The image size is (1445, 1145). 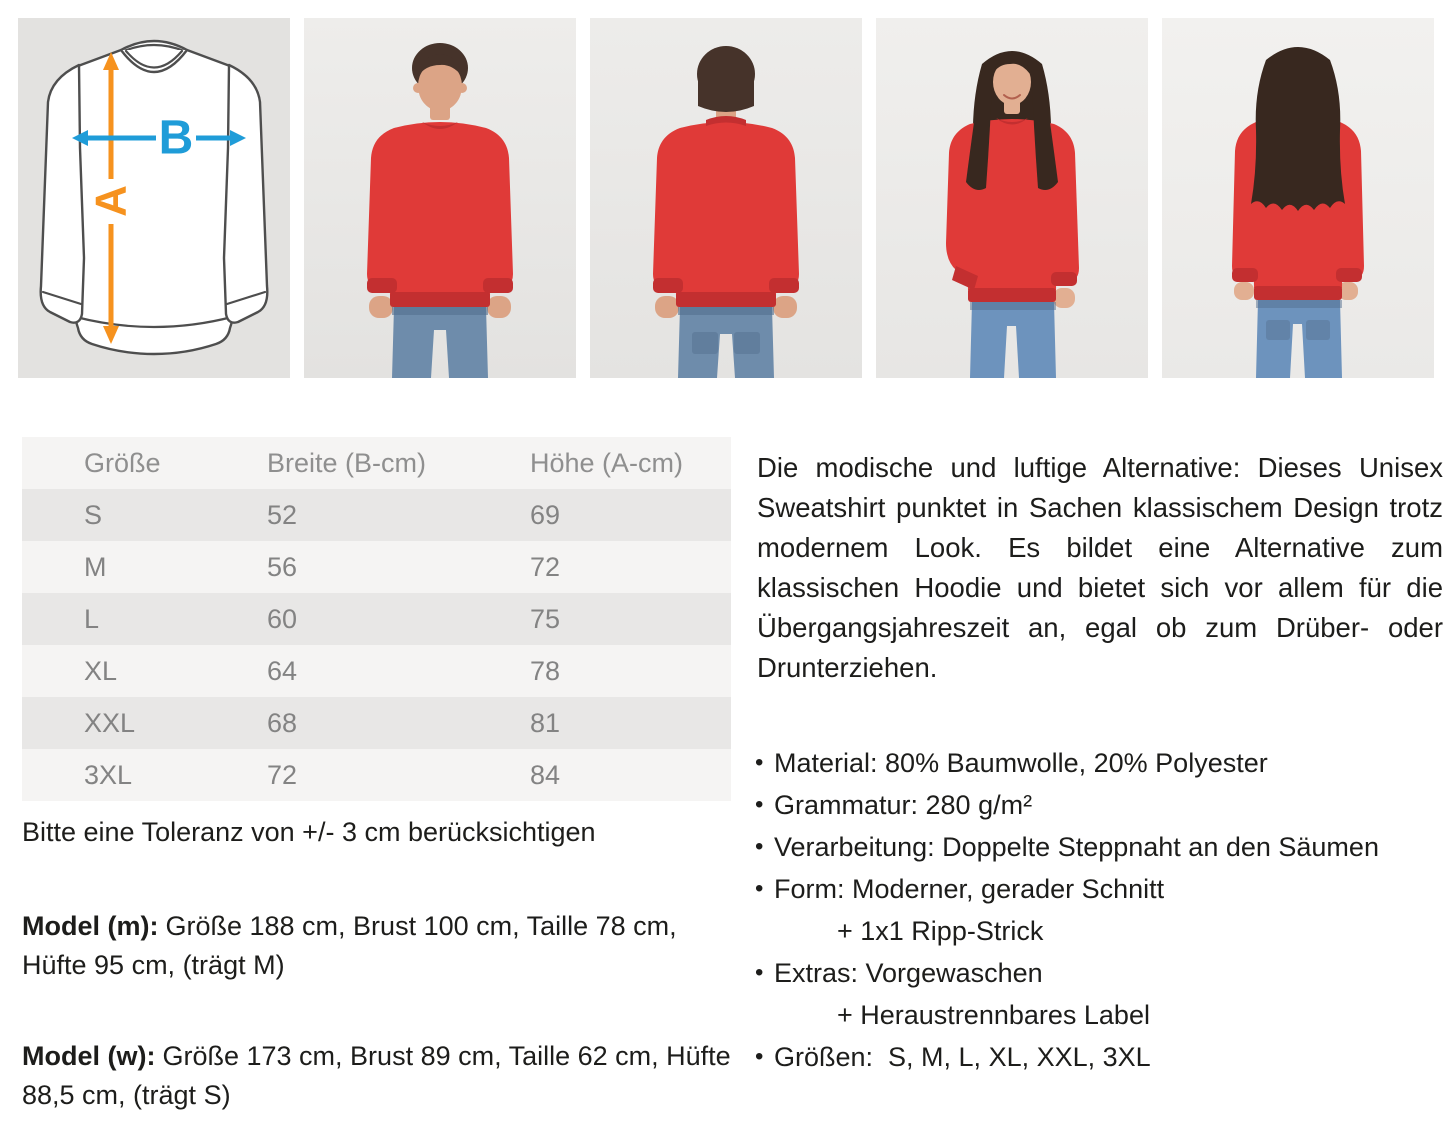 What do you see at coordinates (90, 926) in the screenshot?
I see `model-m-label: Model (m):` at bounding box center [90, 926].